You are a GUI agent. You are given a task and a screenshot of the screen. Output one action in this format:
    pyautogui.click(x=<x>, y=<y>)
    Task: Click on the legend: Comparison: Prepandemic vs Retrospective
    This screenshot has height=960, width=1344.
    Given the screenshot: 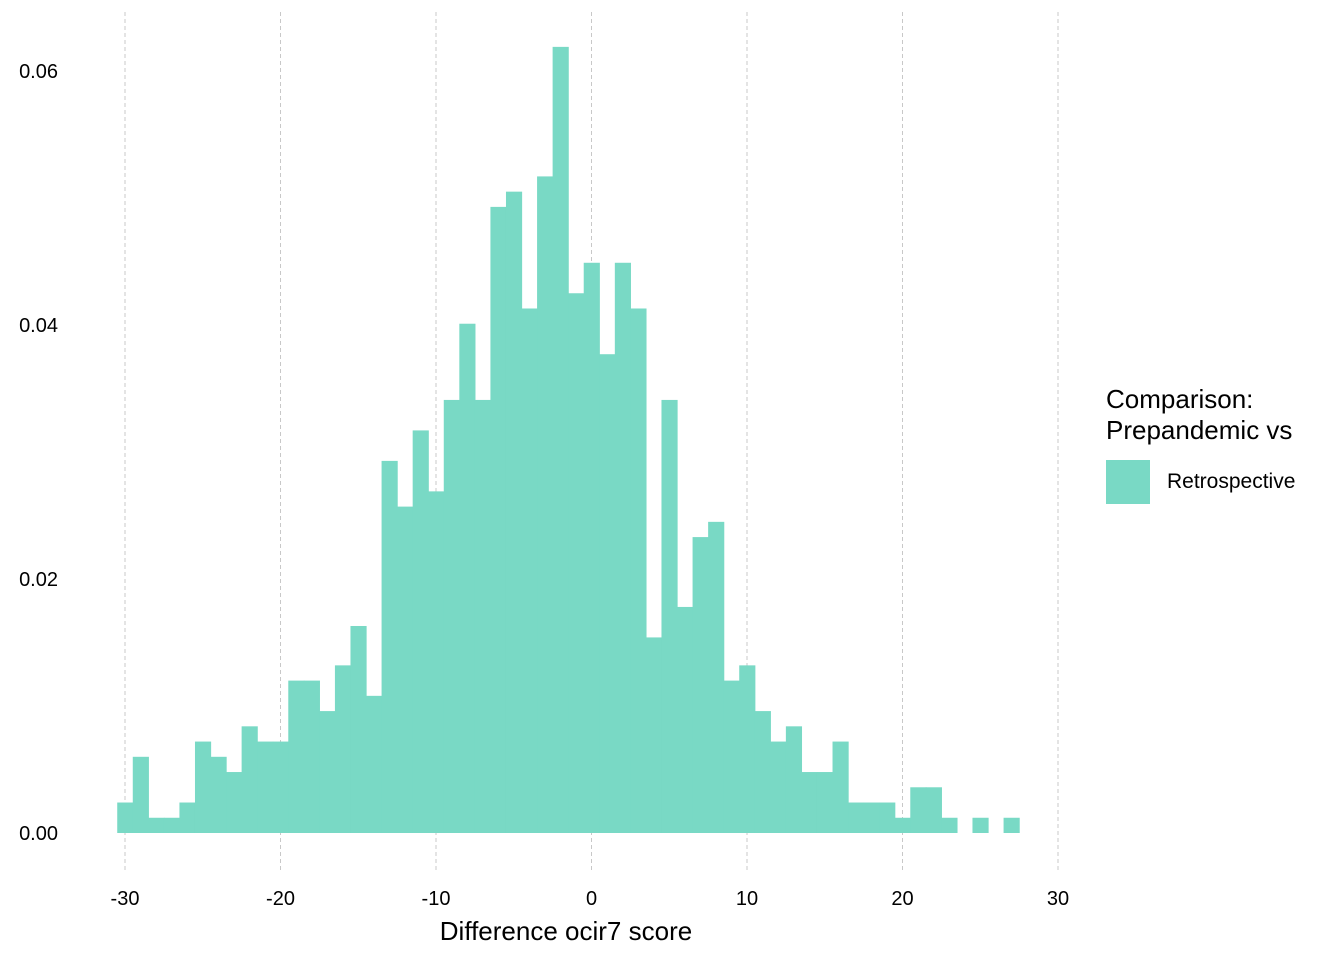 What is the action you would take?
    pyautogui.click(x=1221, y=444)
    